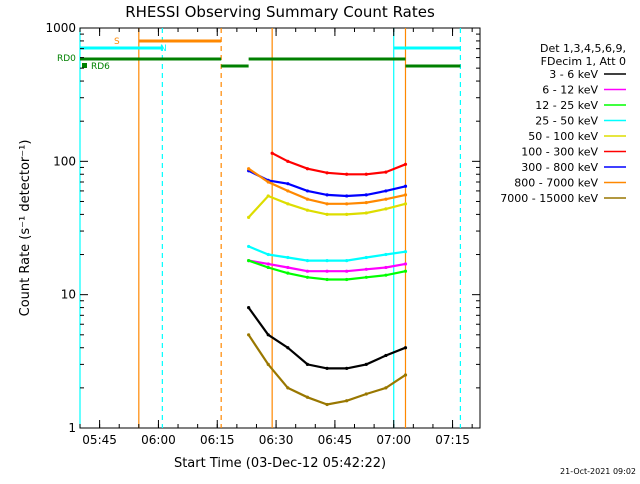  What do you see at coordinates (276, 440) in the screenshot?
I see `x-tick-label: 06:30` at bounding box center [276, 440].